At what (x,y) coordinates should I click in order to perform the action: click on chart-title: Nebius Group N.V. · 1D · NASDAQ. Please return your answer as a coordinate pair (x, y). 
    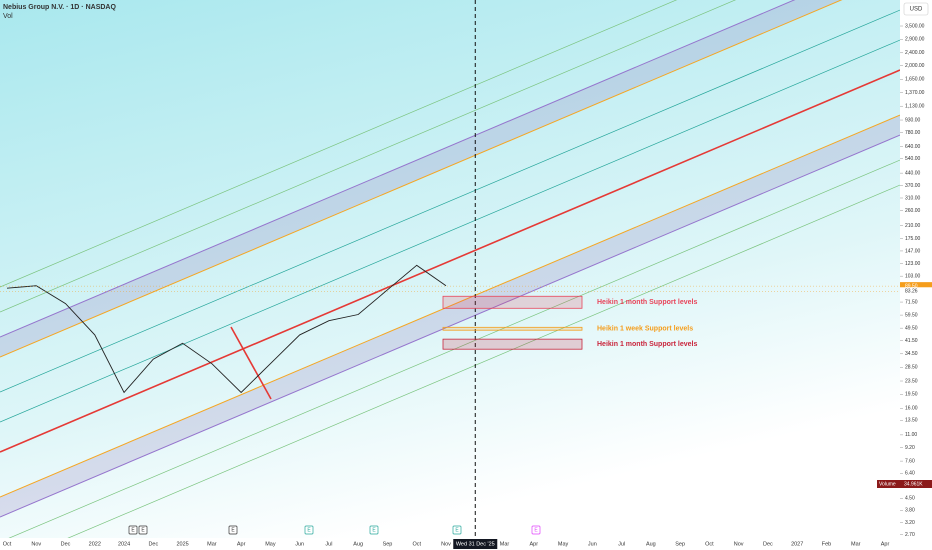
    Looking at the image, I should click on (59, 7).